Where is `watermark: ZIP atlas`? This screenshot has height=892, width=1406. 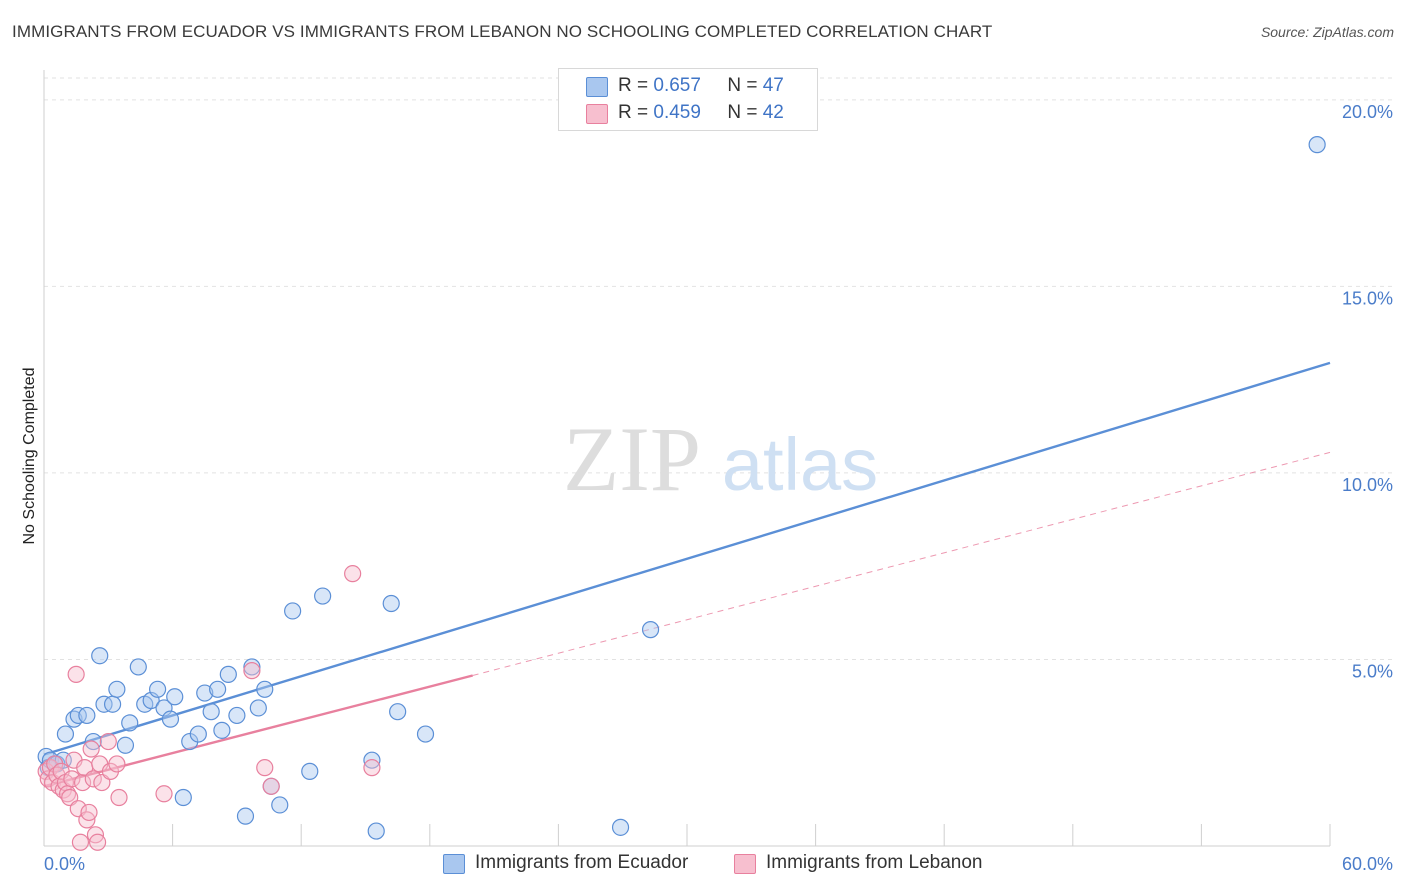
watermark: ZIP atlas is located at coordinates (720, 459).